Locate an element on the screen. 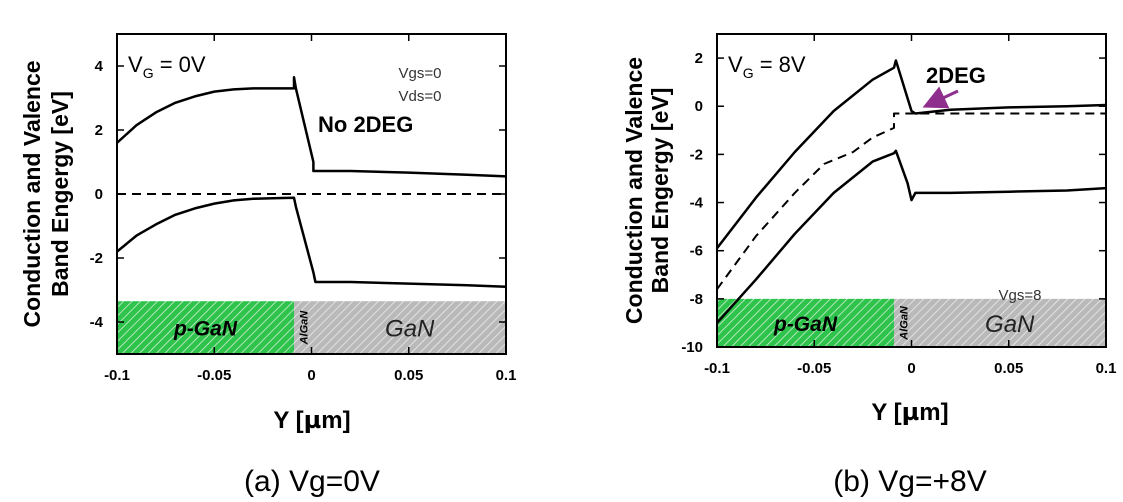 Image resolution: width=1123 pixels, height=502 pixels. y-tick-label: -8 is located at coordinates (696, 299).